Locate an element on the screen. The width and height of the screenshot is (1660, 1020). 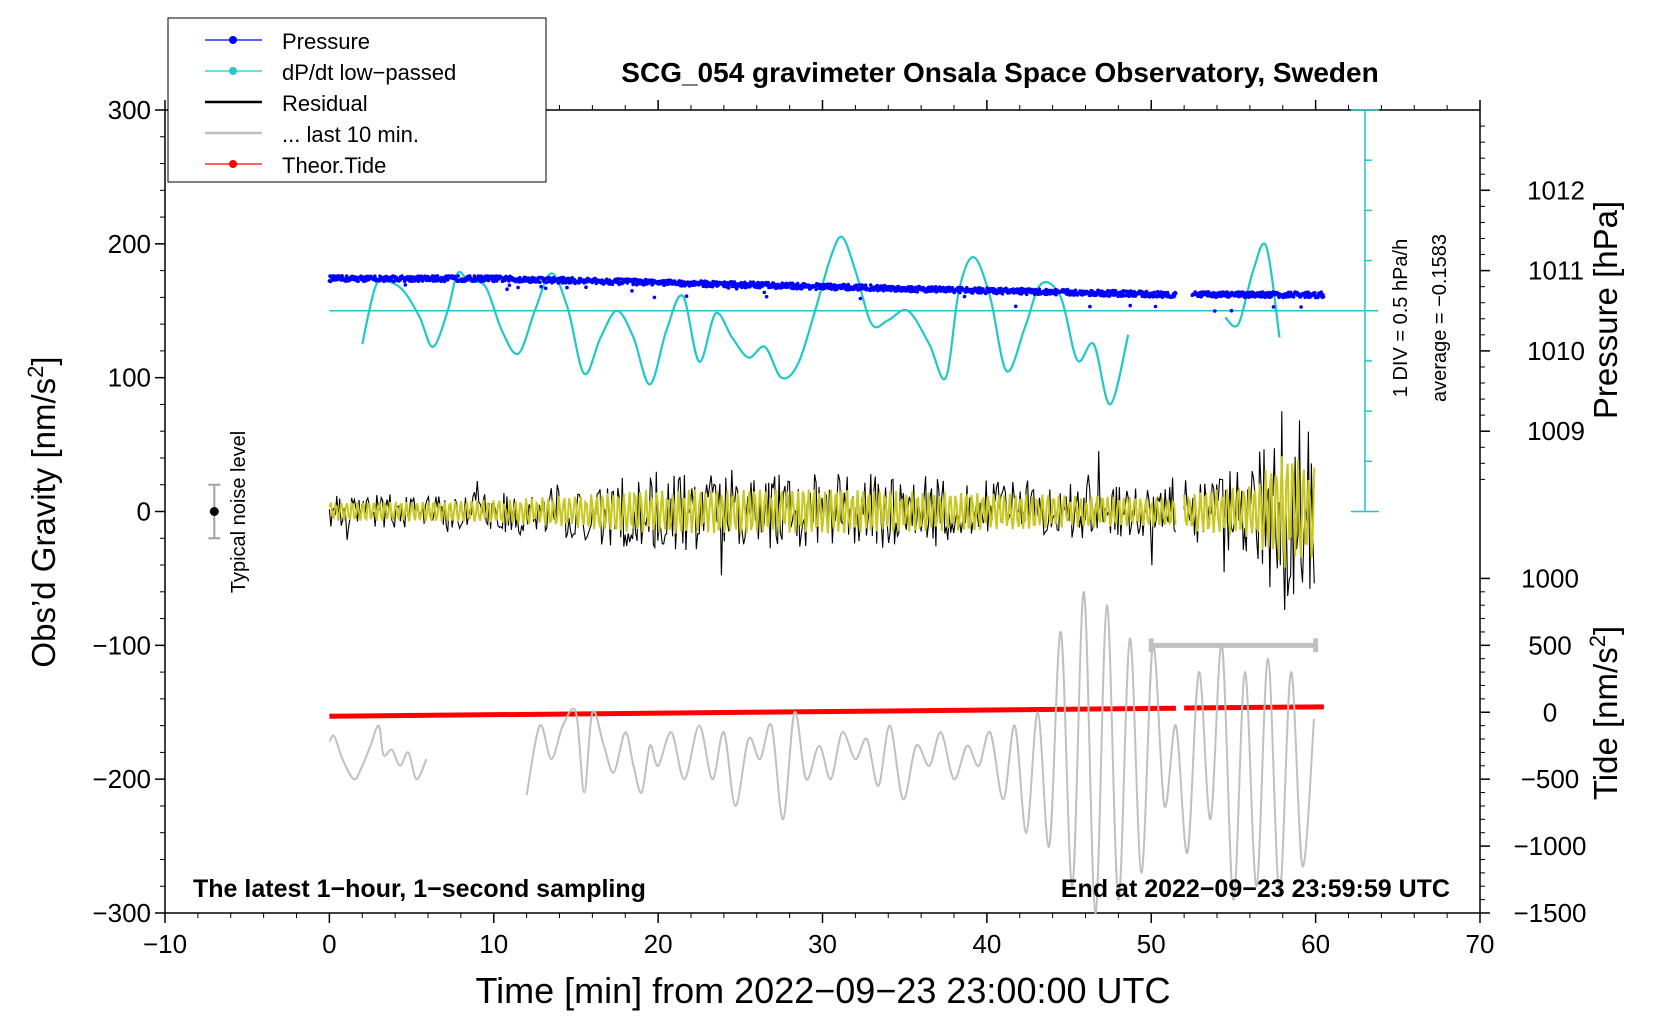
tide-axis-ticks: 1000 500 0 −500 −1000 −1500 is located at coordinates (1533, 745).